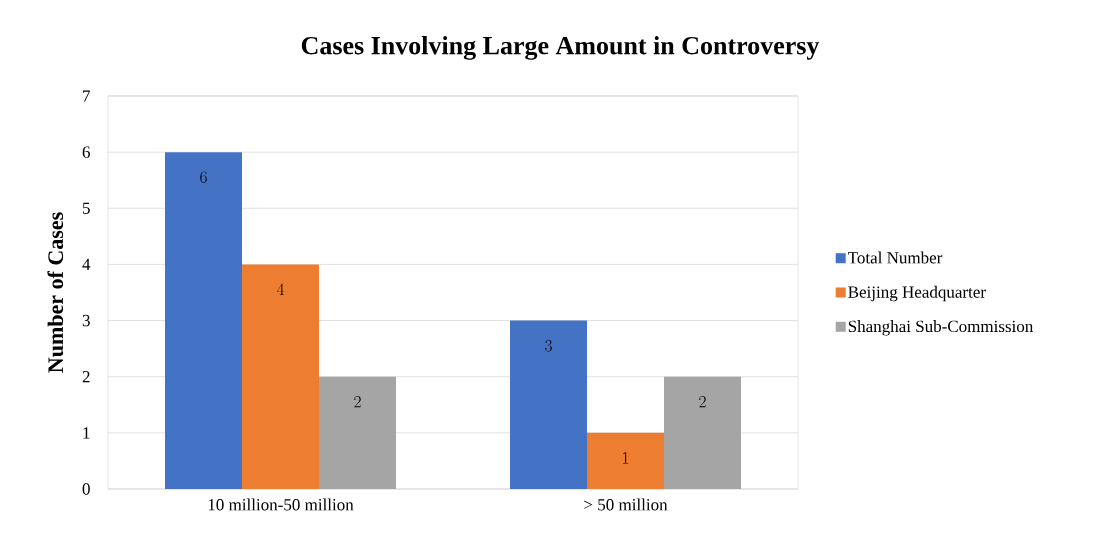 The width and height of the screenshot is (1107, 537). Describe the element at coordinates (87, 96) in the screenshot. I see `y-tick-label: 7` at that location.